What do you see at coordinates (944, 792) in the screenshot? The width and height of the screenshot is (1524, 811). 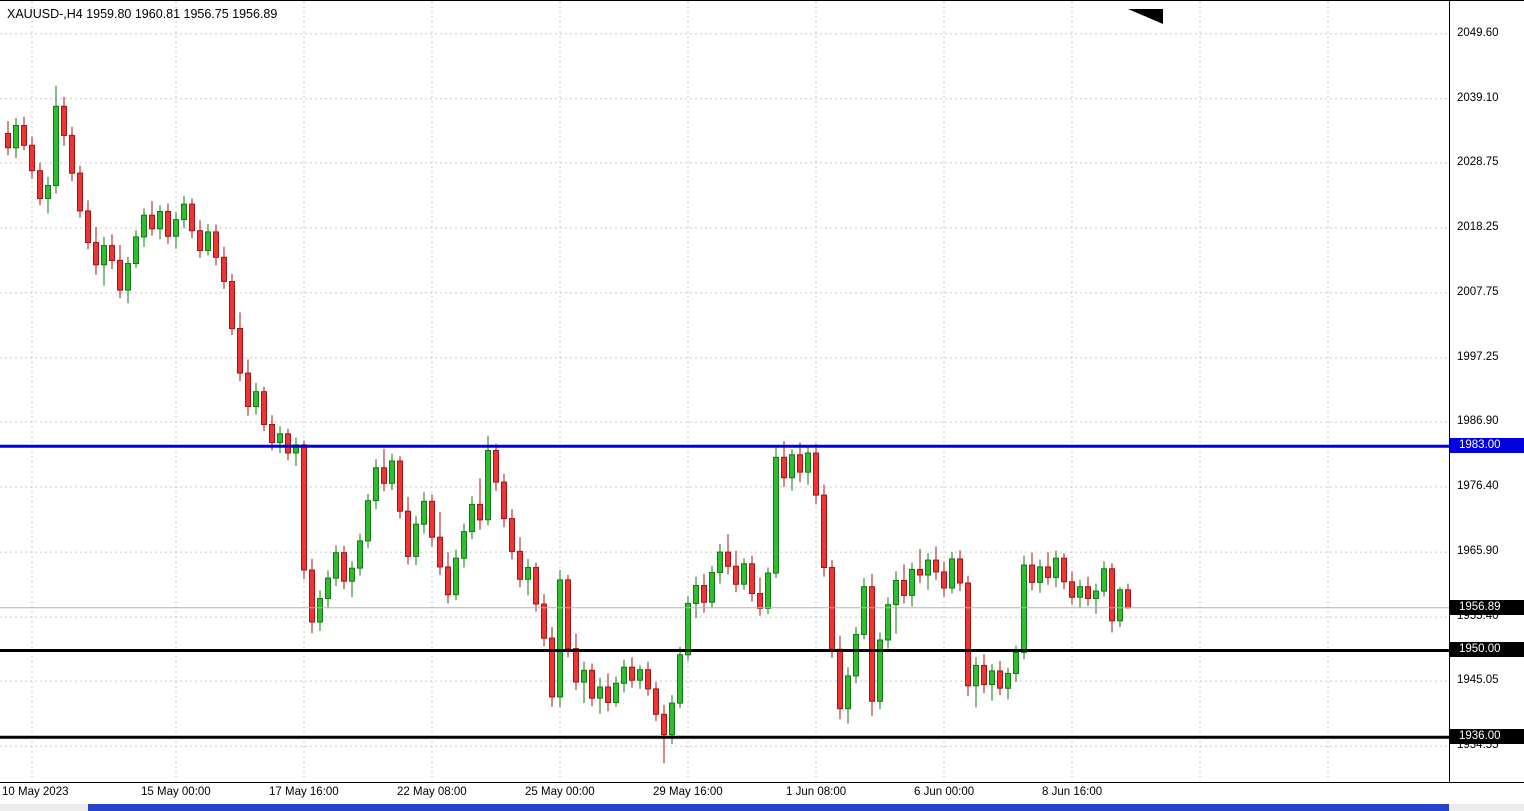 I see `time-axis-label: 6 Jun 00:00` at bounding box center [944, 792].